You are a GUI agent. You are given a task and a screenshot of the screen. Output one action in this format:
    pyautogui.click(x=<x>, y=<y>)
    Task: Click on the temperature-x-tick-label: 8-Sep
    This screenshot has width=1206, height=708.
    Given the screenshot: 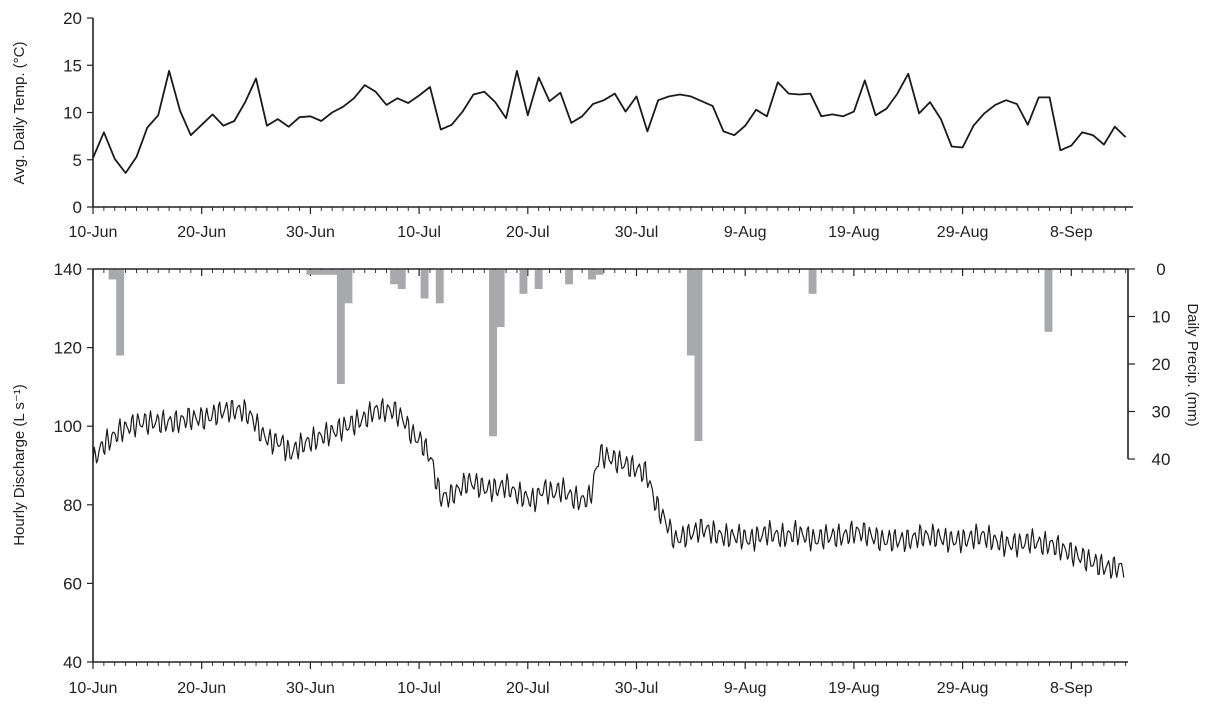 What is the action you would take?
    pyautogui.click(x=1071, y=232)
    